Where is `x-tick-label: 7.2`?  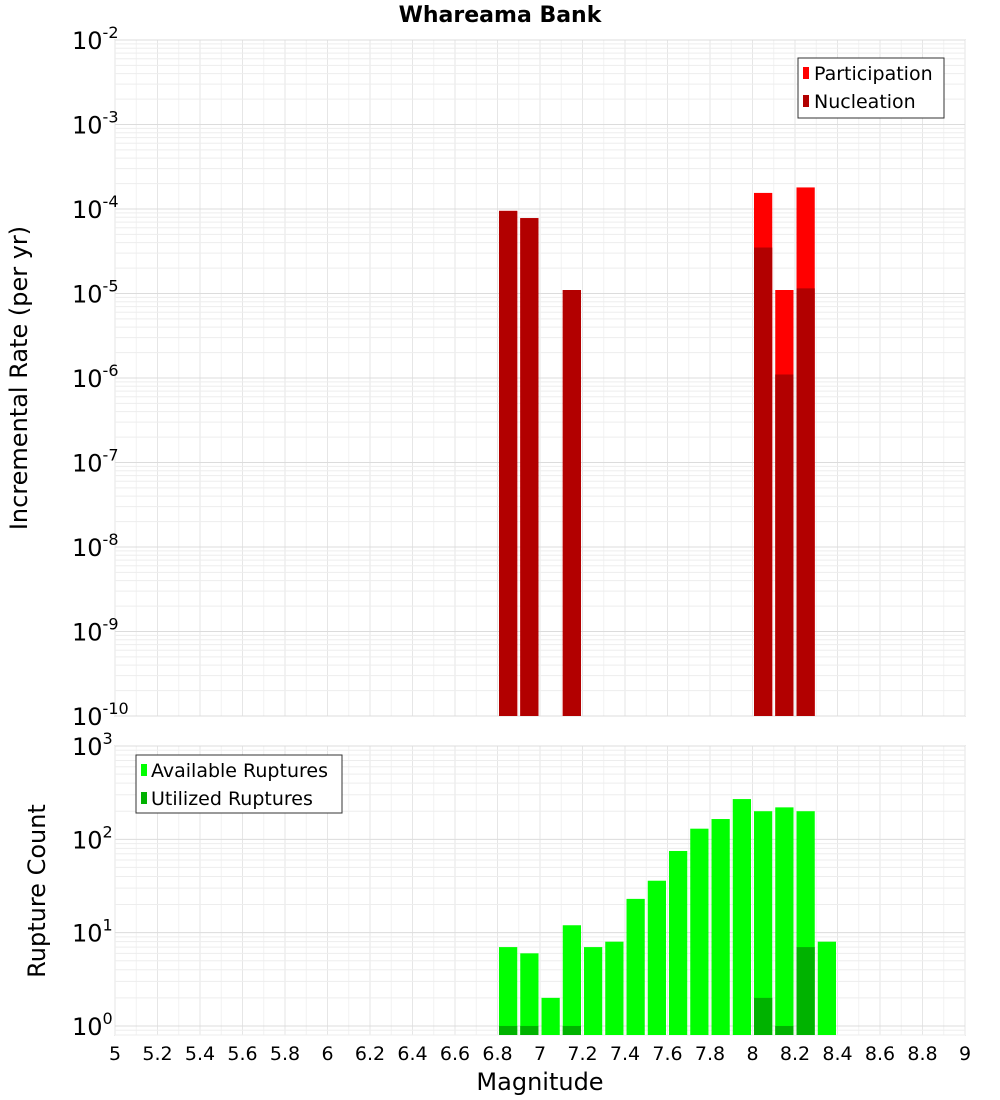 x-tick-label: 7.2 is located at coordinates (582, 1054).